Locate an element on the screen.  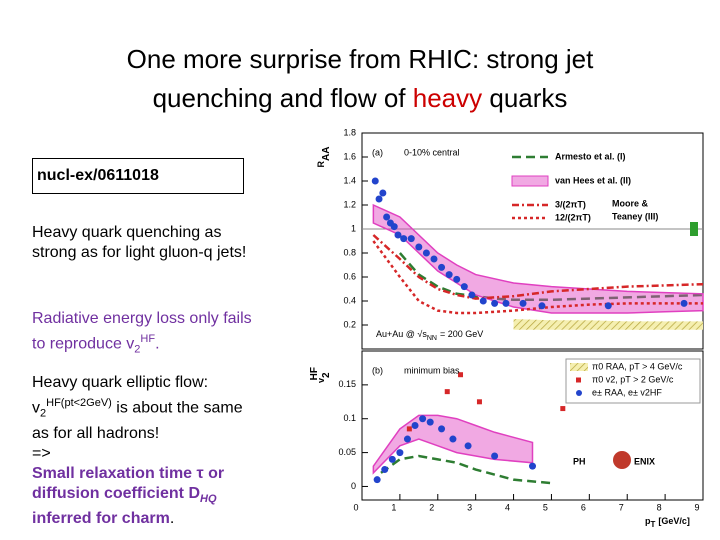
x-tick-label: 9 is located at coordinates (696, 507).